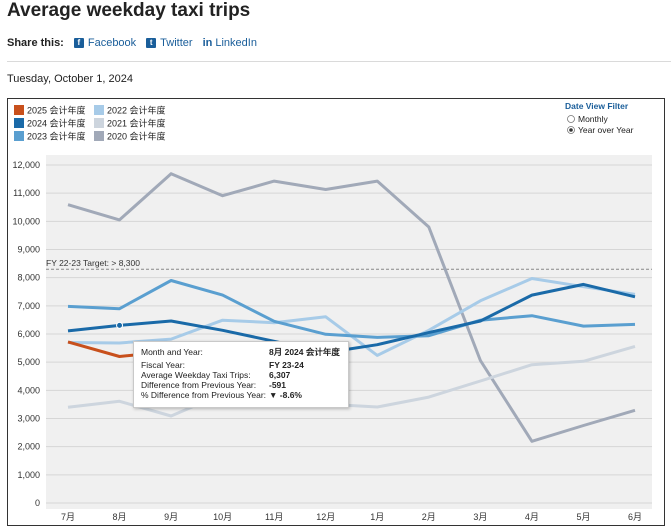 This screenshot has height=529, width=671. What do you see at coordinates (28, 447) in the screenshot?
I see `y-tick-label: 2,000` at bounding box center [28, 447].